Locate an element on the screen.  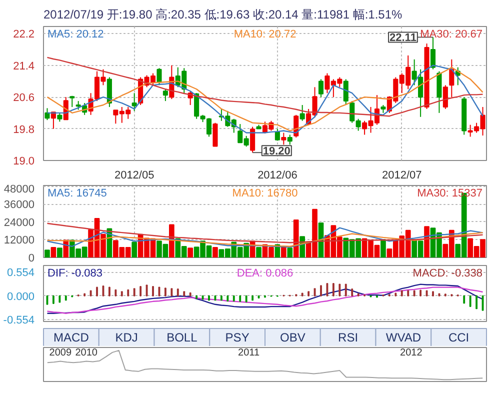
x-tick-label: 2012/05 is located at coordinates (134, 176).